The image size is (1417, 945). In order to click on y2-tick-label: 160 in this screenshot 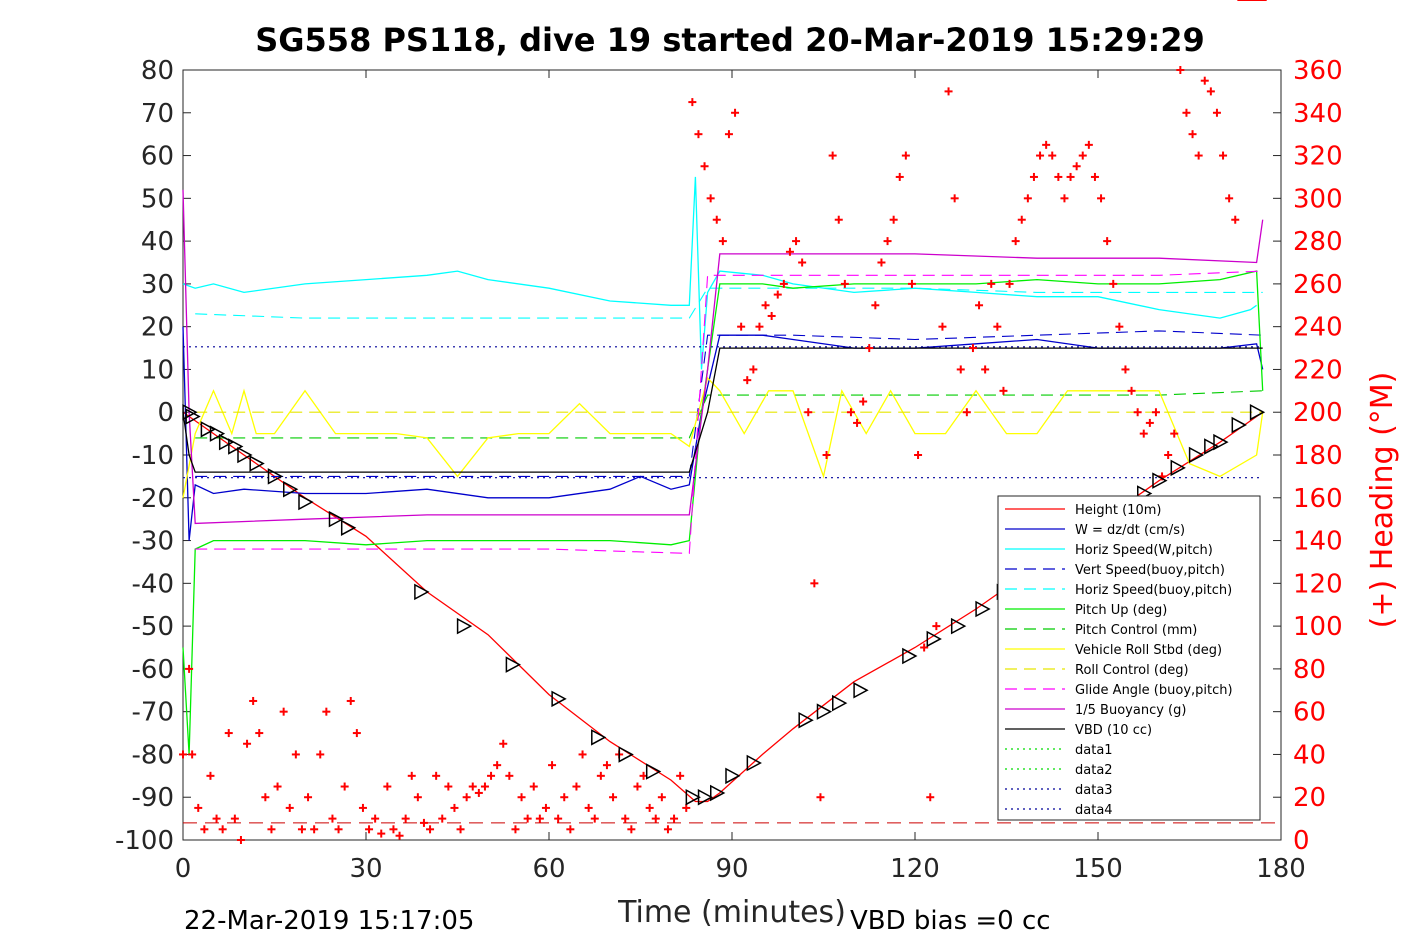, I will do `click(1318, 499)`.